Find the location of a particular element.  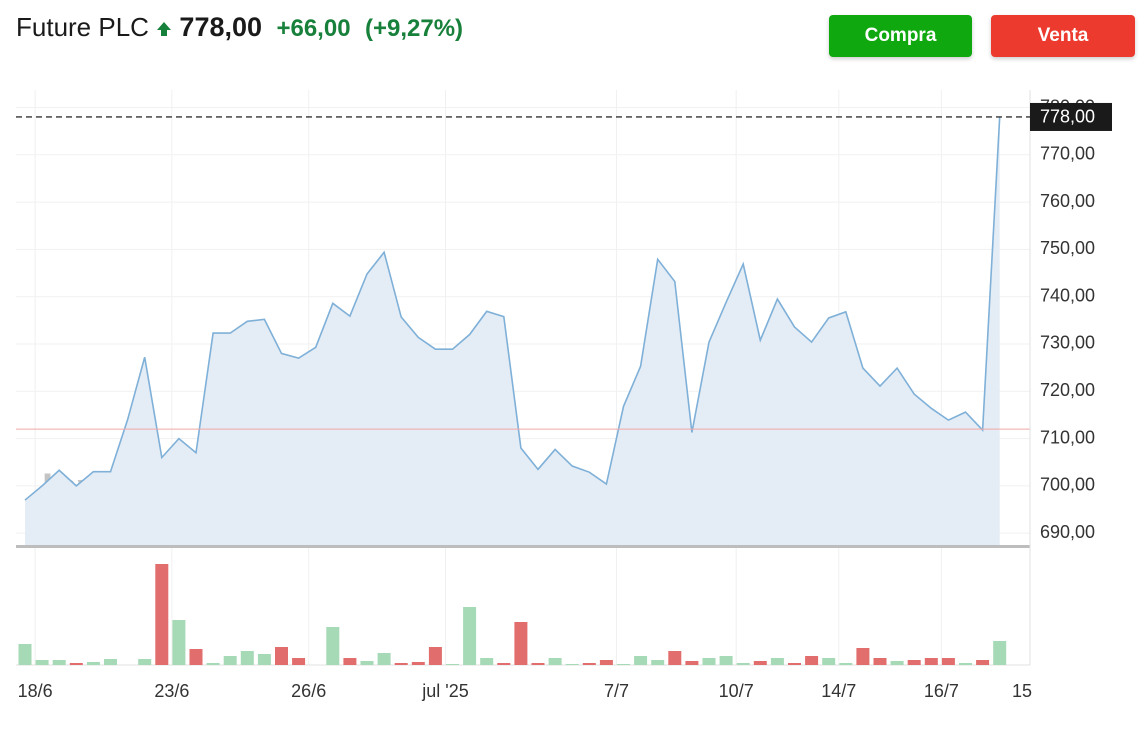

x-tick-label: 7/7 is located at coordinates (616, 691).